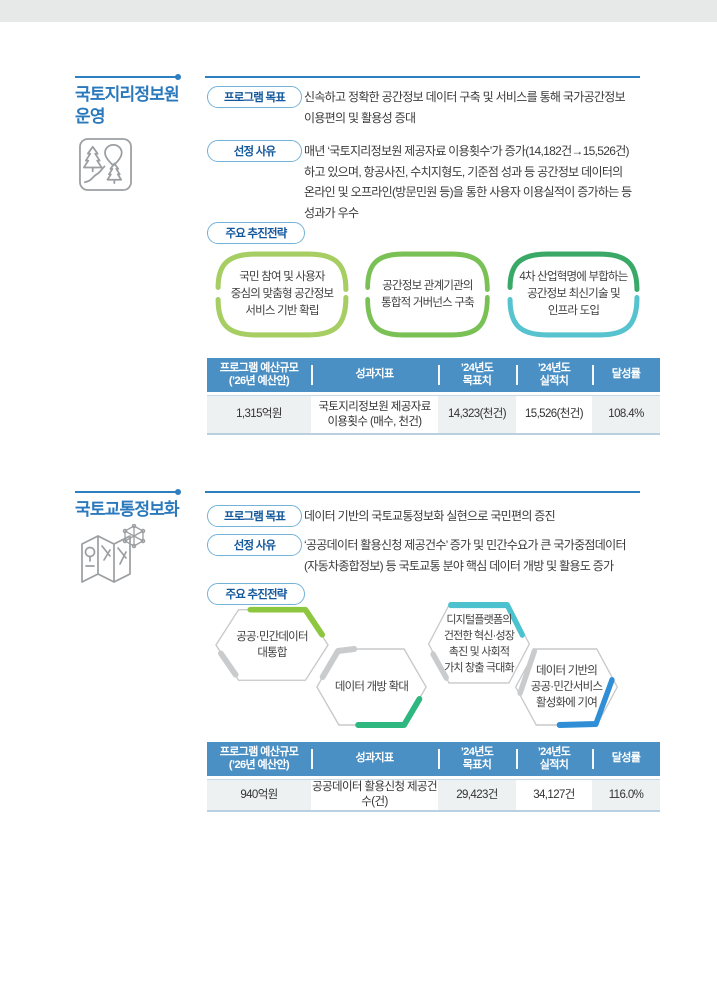 Image resolution: width=717 pixels, height=982 pixels. What do you see at coordinates (259, 795) in the screenshot?
I see `table-cell: 940억원` at bounding box center [259, 795].